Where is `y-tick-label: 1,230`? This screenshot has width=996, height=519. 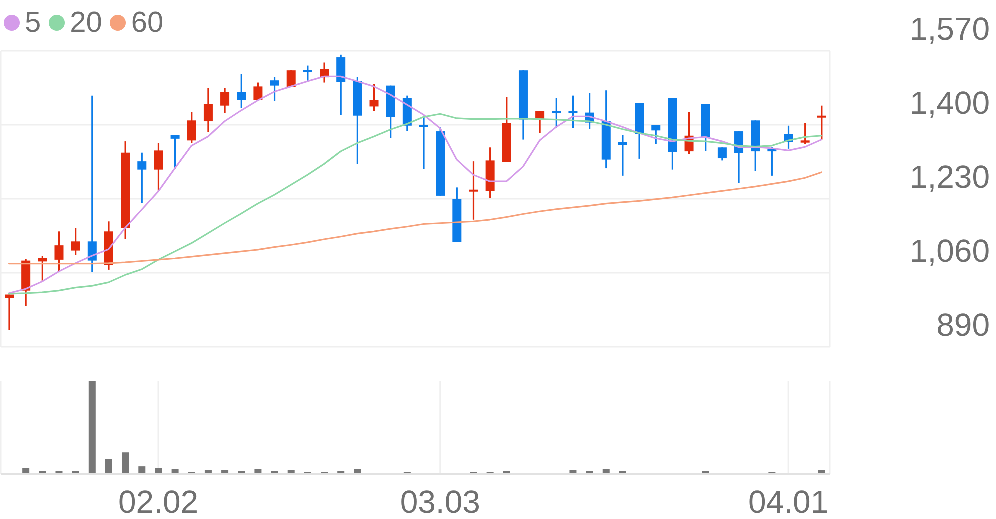
y-tick-label: 1,230 is located at coordinates (950, 177).